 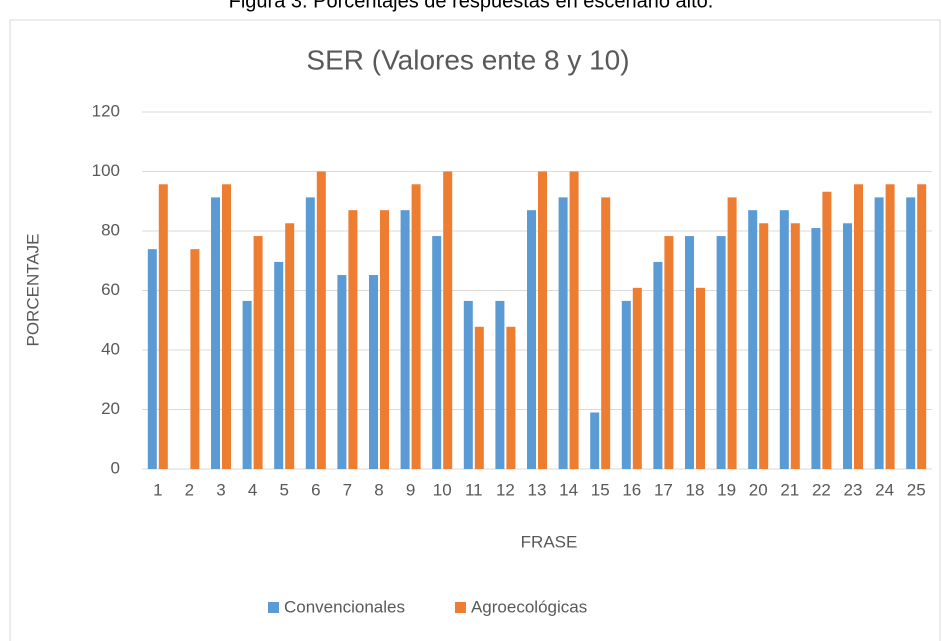 I want to click on y-tick-label: 0, so click(x=115, y=467).